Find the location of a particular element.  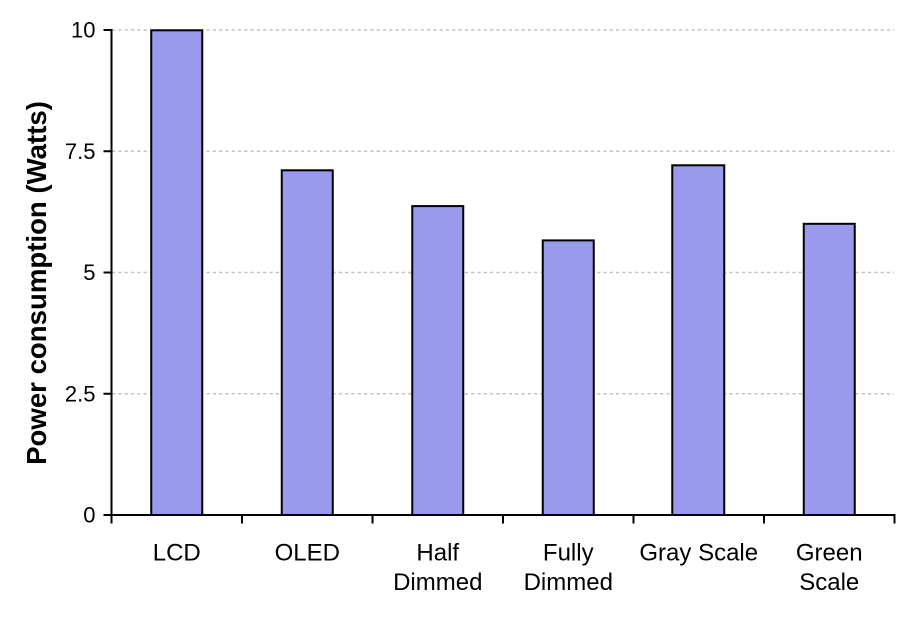

svg-text: Power consumption (Watts) is located at coordinates (36, 283).